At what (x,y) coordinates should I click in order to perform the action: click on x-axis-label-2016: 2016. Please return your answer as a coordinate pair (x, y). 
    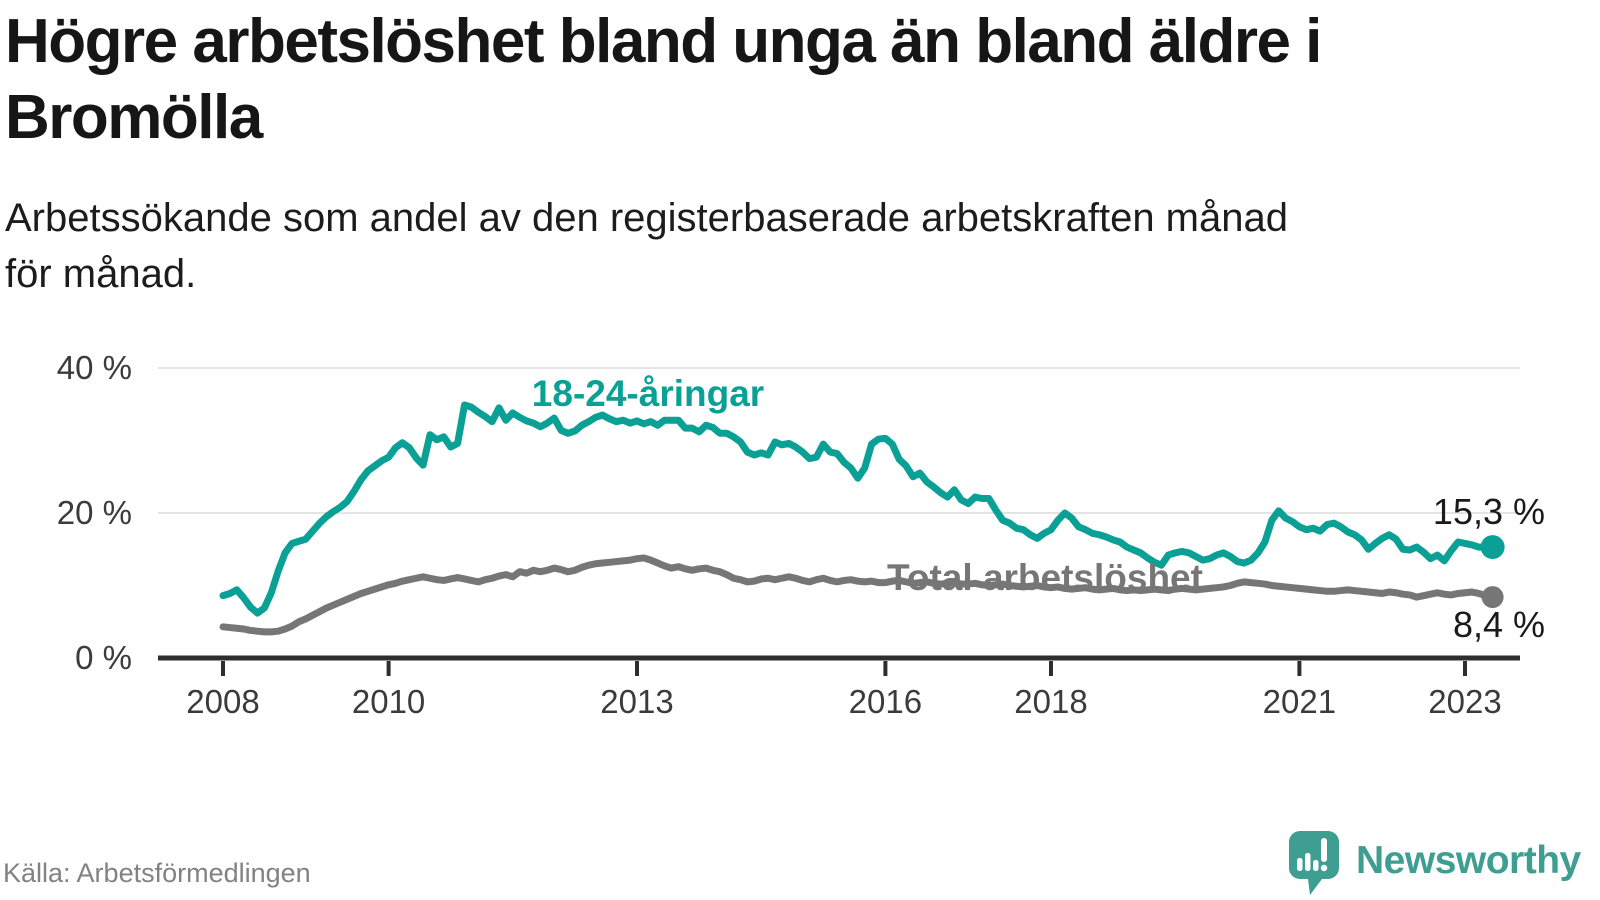
    Looking at the image, I should click on (885, 701).